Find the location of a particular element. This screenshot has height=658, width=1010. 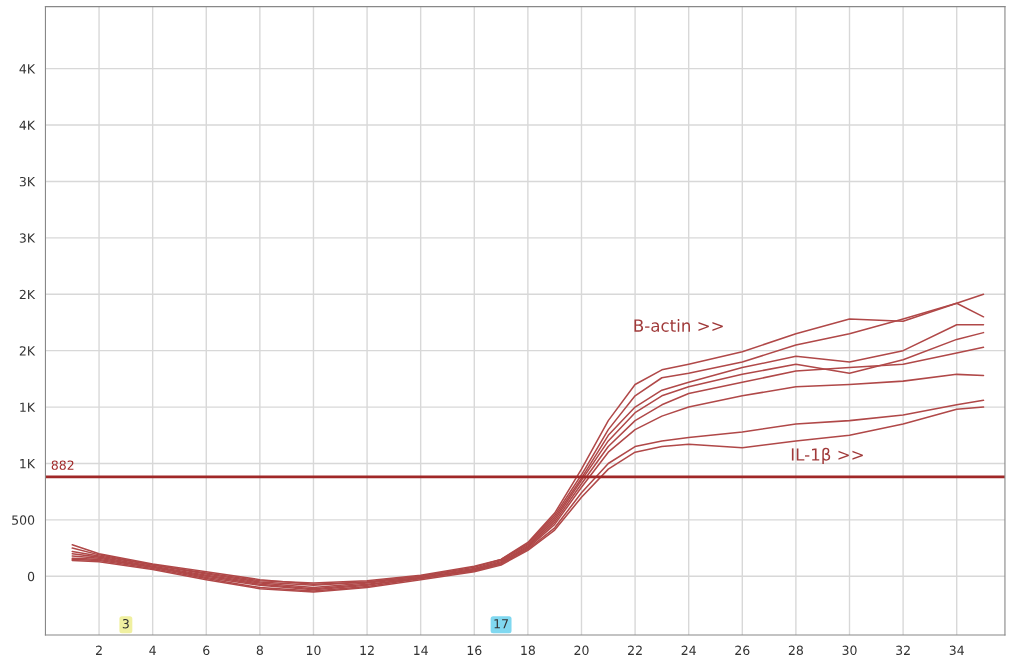

x-tick-label: 10 is located at coordinates (313, 650).